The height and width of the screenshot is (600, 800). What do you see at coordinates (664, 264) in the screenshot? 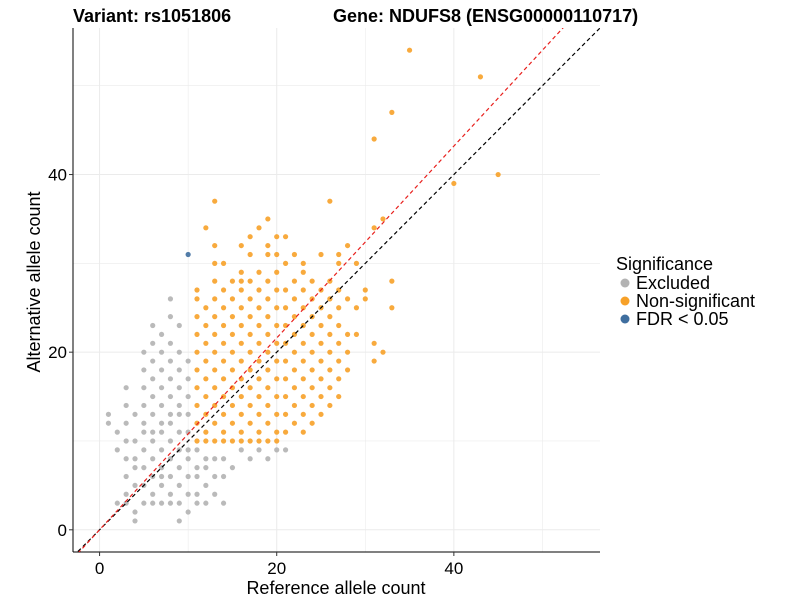
I see `legend-title: Significance` at bounding box center [664, 264].